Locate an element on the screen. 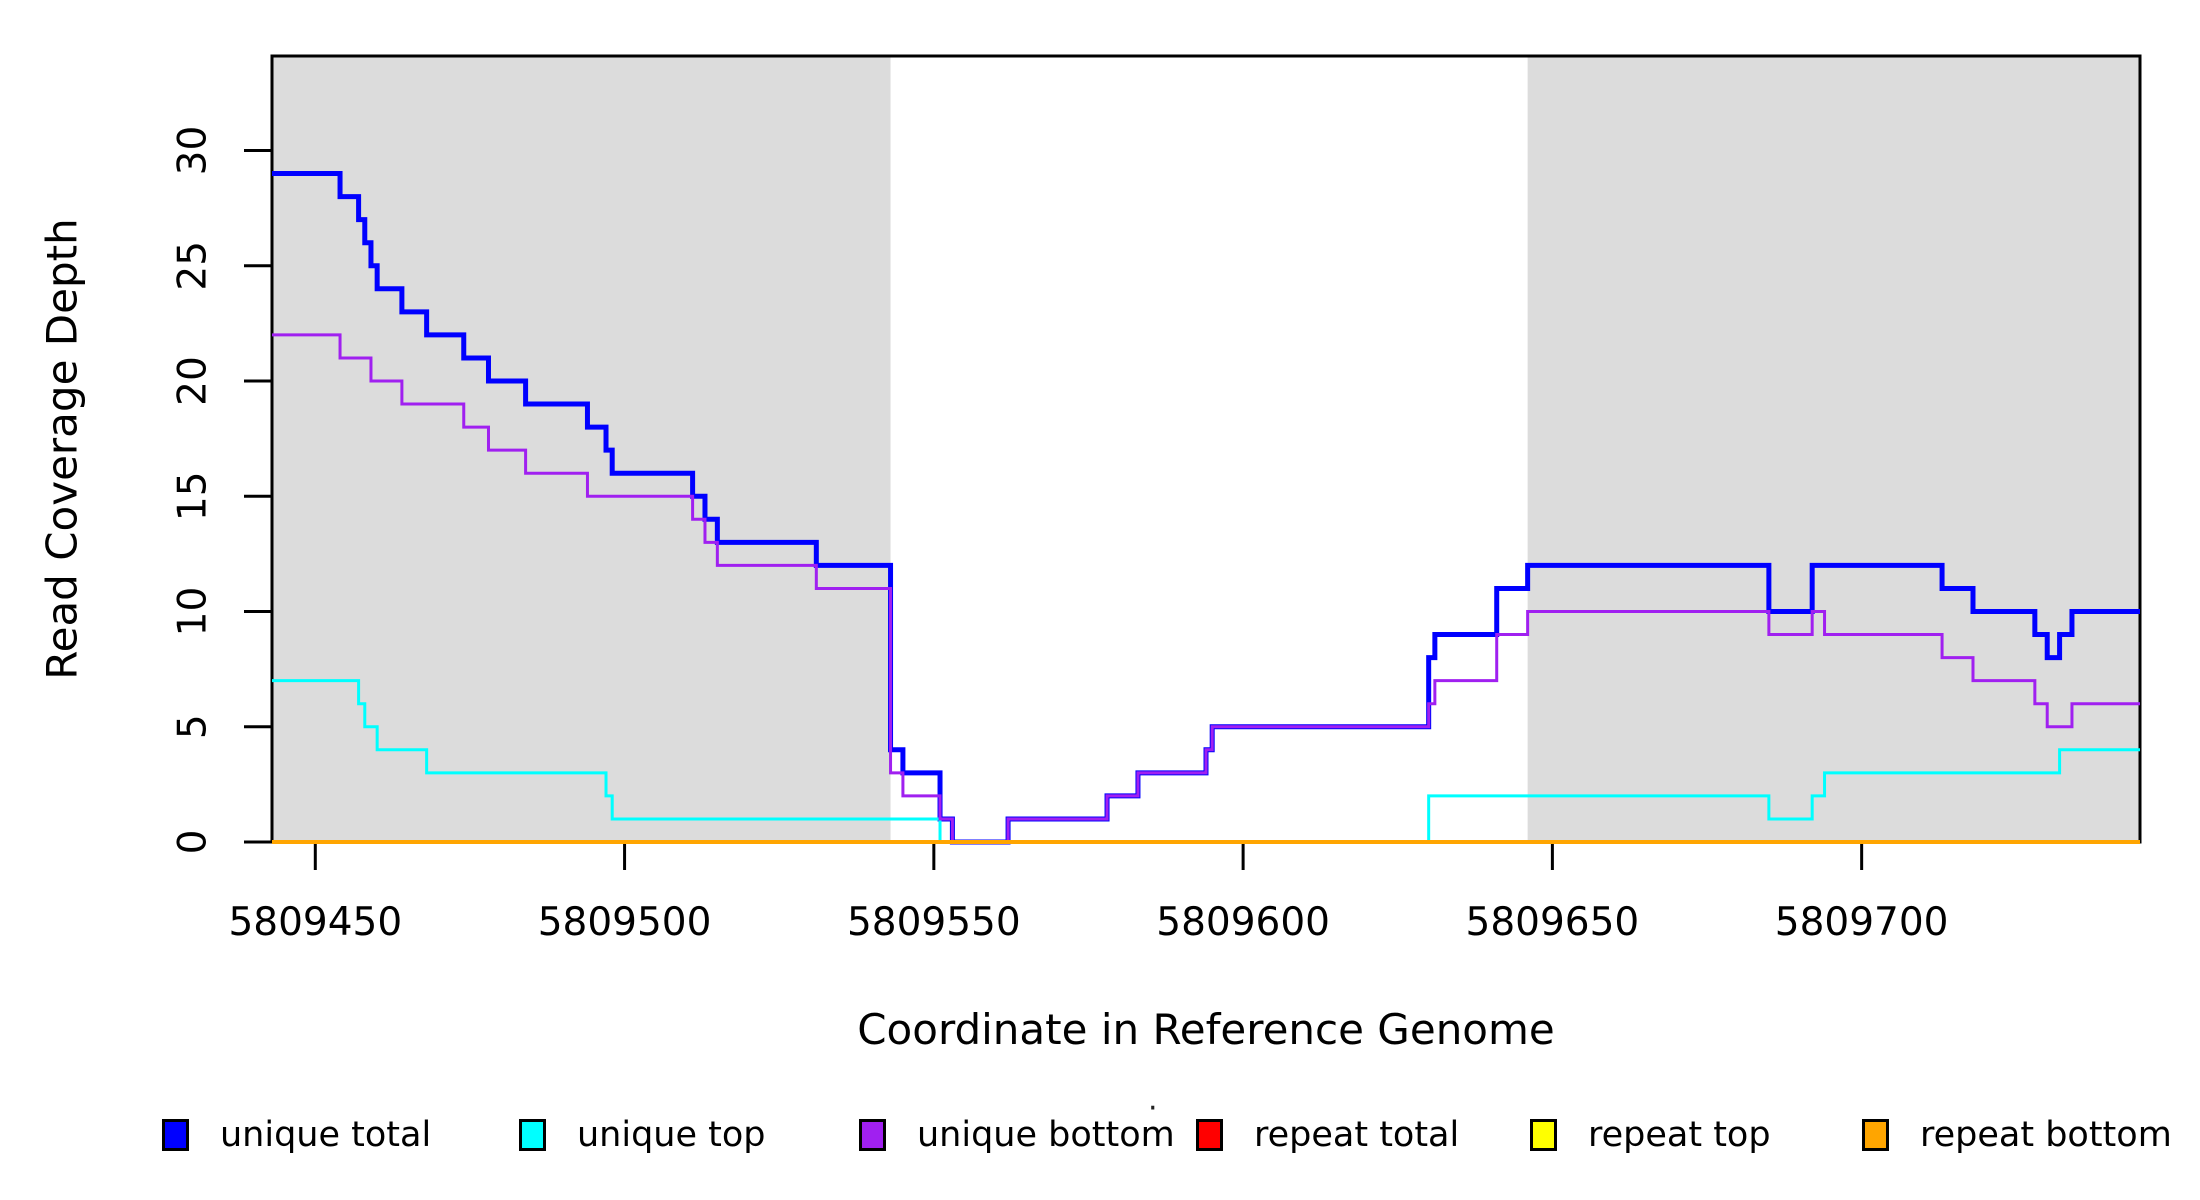 The image size is (2200, 1200). legend-item-repeat-bottom: repeat bottom is located at coordinates (2017, 1135).